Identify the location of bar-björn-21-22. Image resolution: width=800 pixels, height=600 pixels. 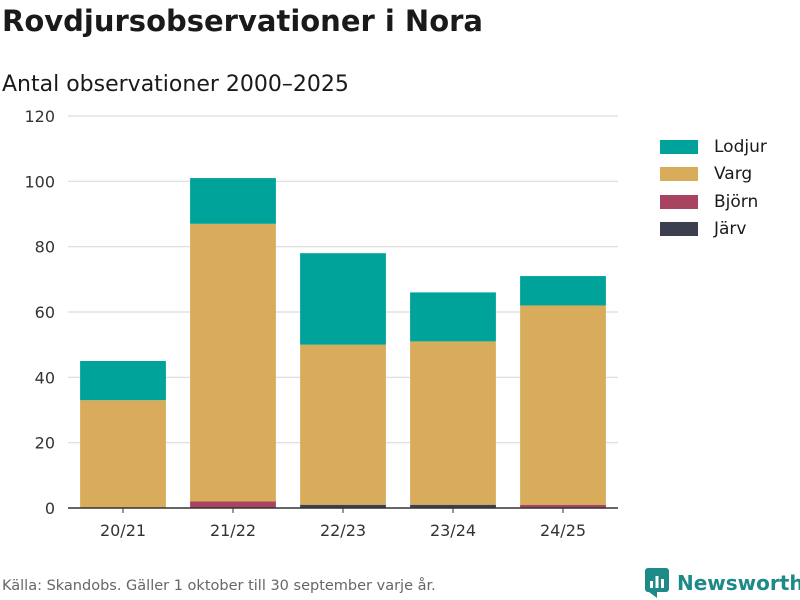
(233, 504).